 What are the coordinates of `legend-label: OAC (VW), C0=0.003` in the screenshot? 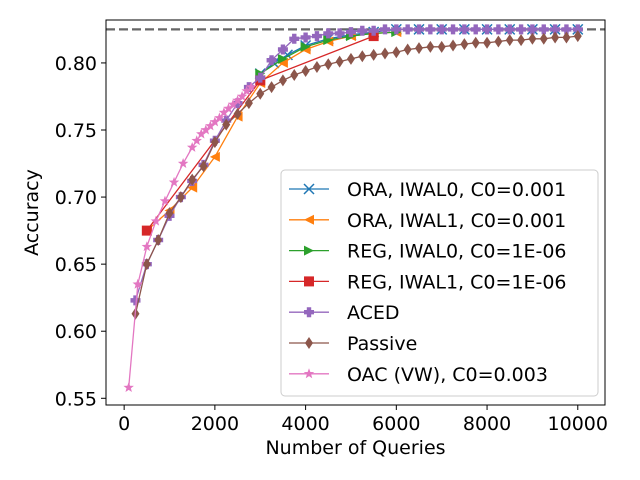 It's located at (447, 375).